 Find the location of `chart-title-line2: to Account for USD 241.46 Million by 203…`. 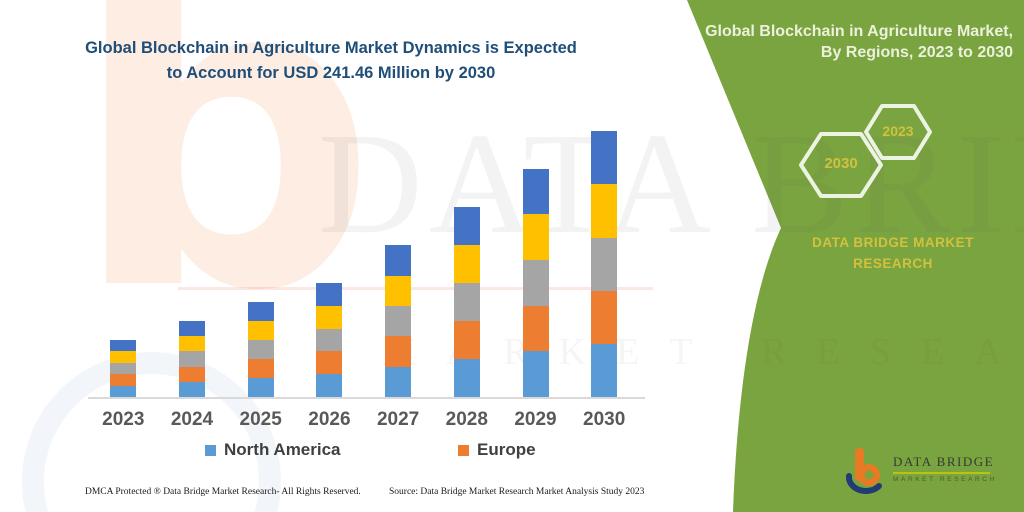

chart-title-line2: to Account for USD 241.46 Million by 203… is located at coordinates (331, 72).